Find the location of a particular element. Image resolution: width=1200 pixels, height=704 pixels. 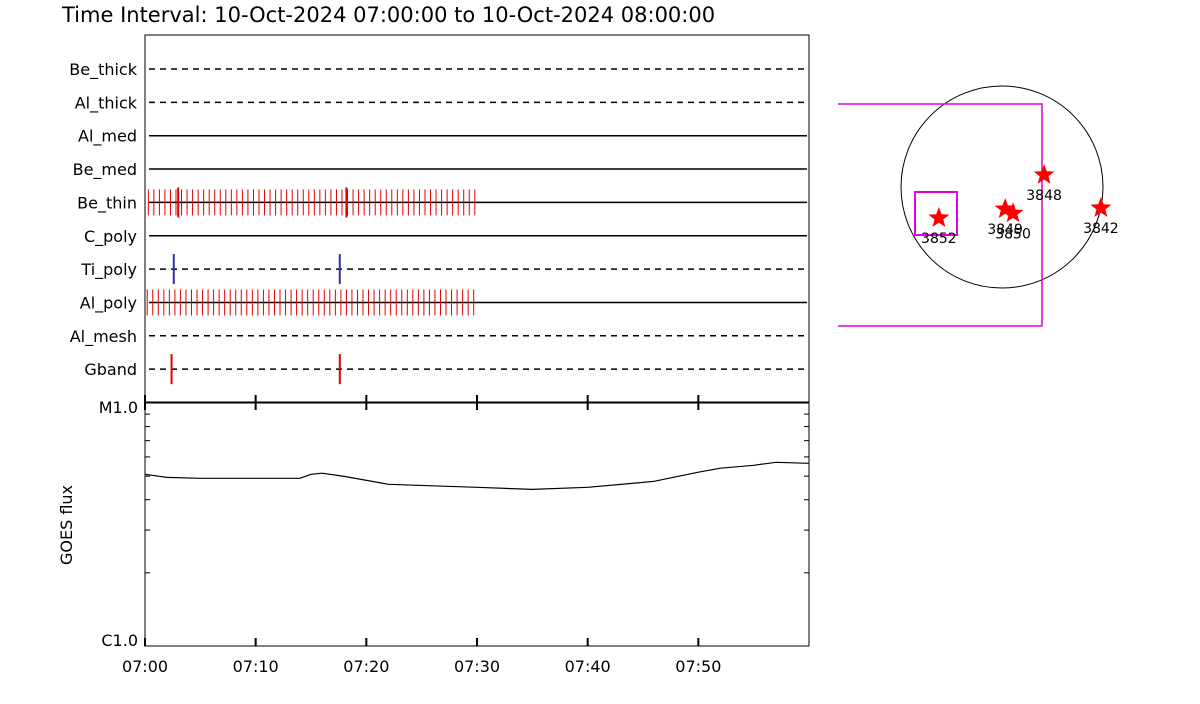

filter-label: Gband is located at coordinates (110, 369).